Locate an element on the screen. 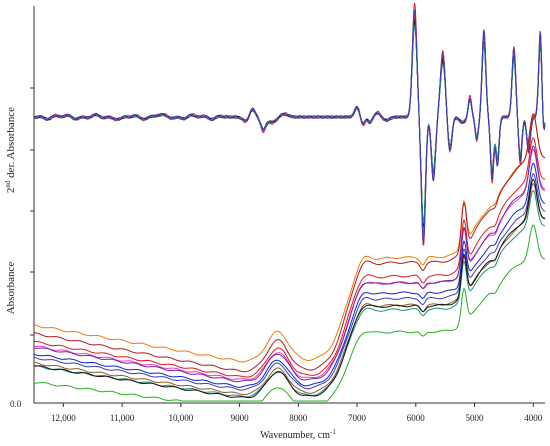 The height and width of the screenshot is (446, 550). x-tick-label: 4000 is located at coordinates (533, 418).